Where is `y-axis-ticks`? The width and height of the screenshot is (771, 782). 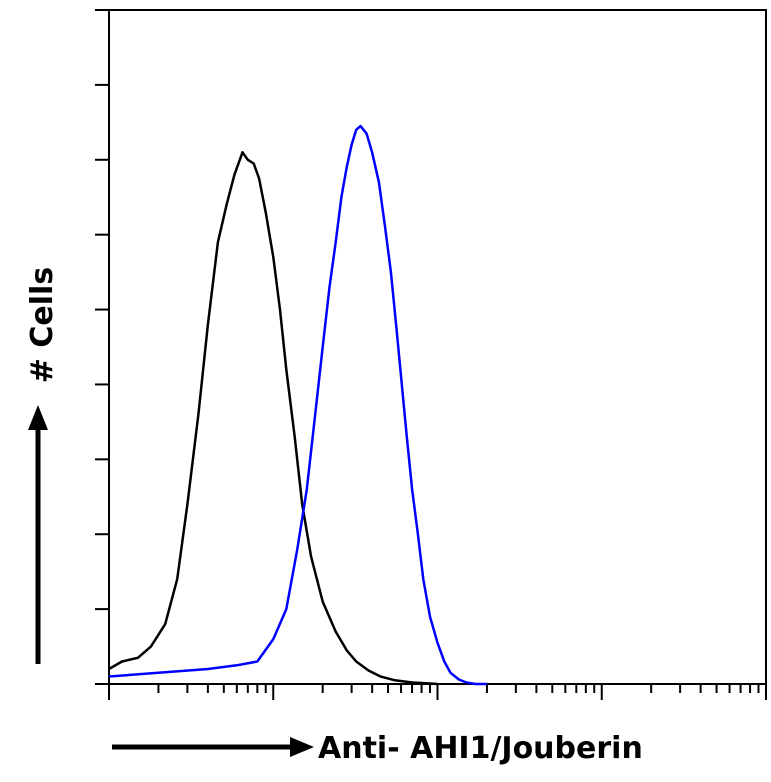 y-axis-ticks is located at coordinates (102, 347).